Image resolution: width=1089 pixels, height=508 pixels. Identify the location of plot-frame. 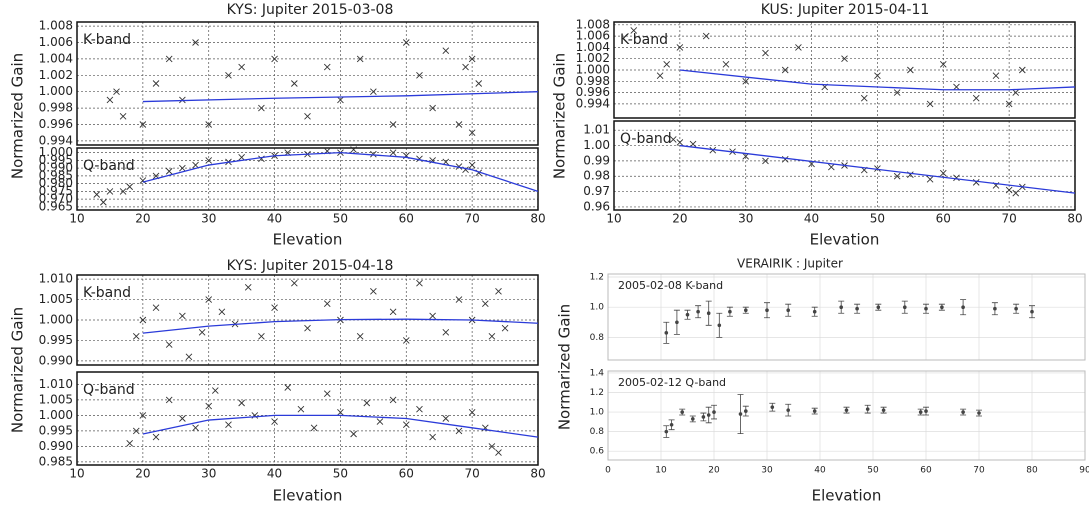
(844, 165).